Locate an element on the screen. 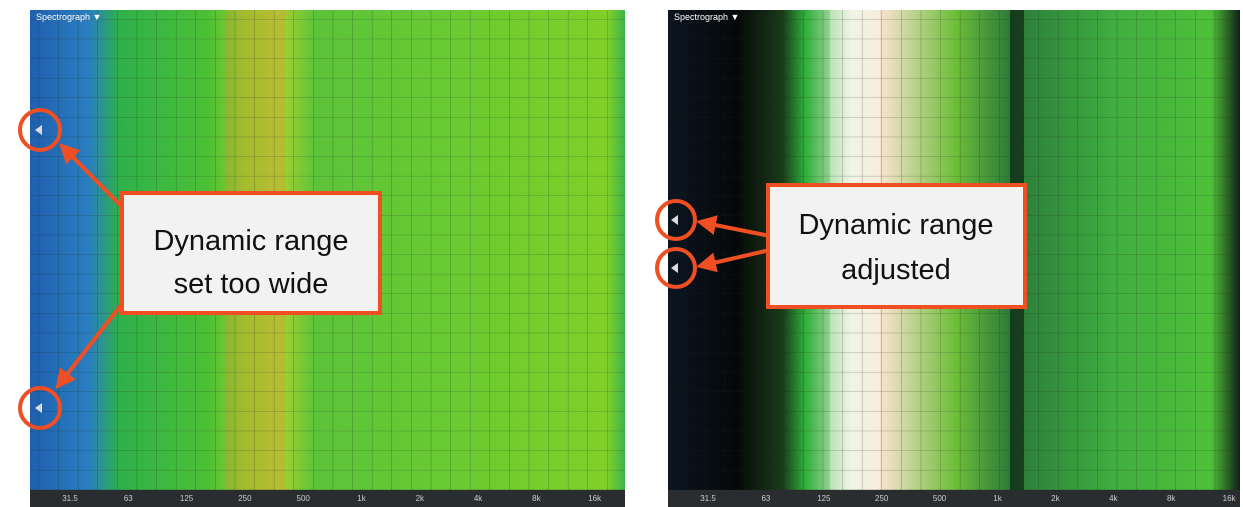 Image resolution: width=1243 pixels, height=507 pixels. range-handles is located at coordinates (674, 244).